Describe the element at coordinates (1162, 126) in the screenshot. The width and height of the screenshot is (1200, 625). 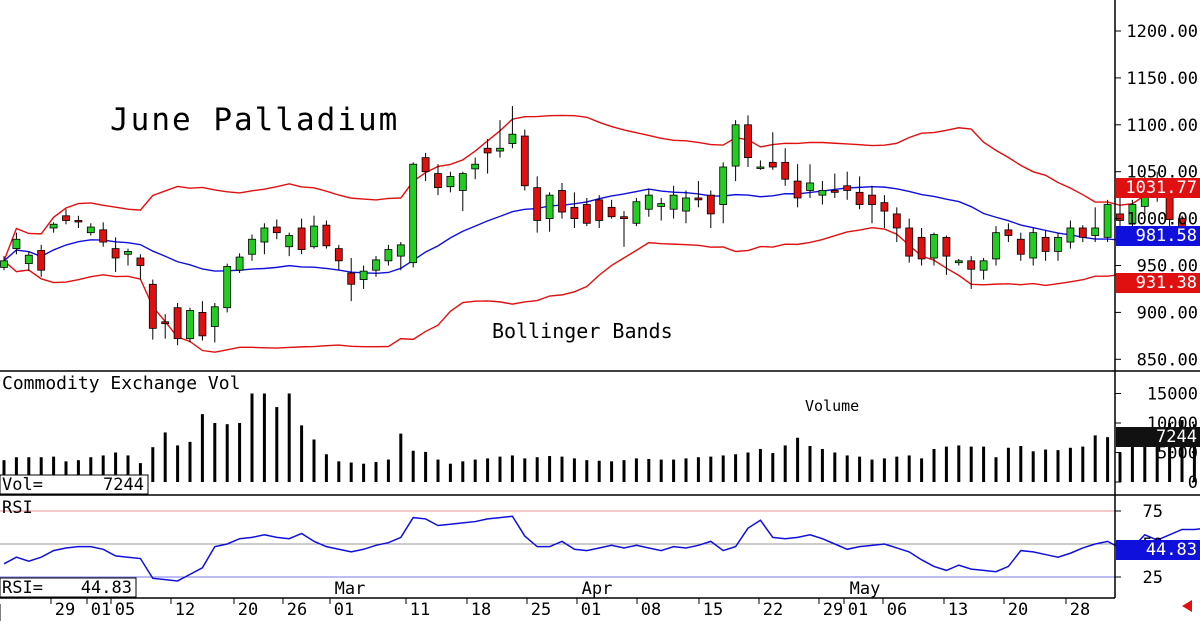
I see `price-y-tick-label: 1100.00` at that location.